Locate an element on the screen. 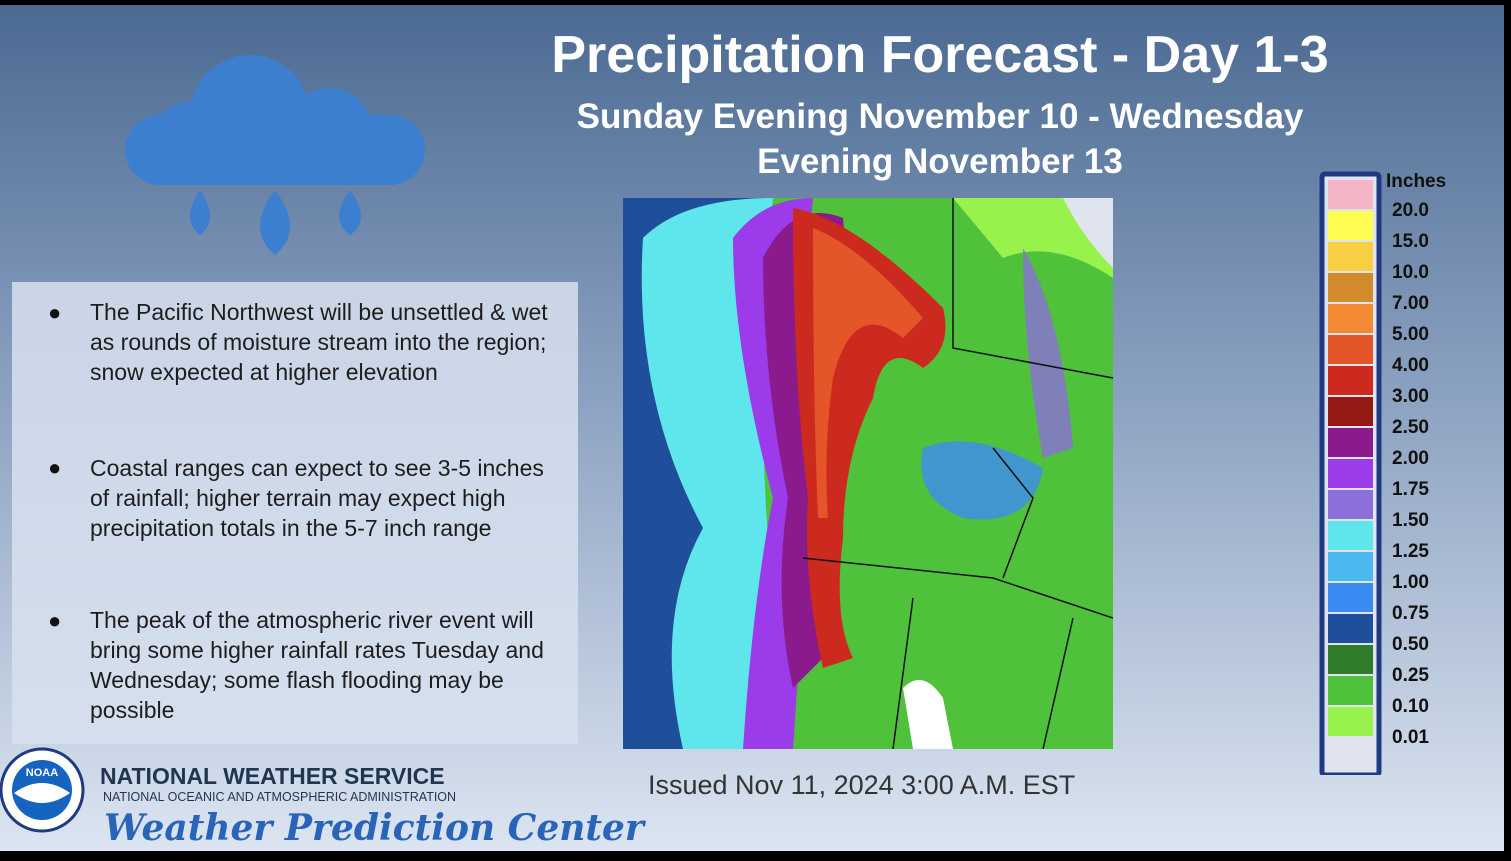 The width and height of the screenshot is (1511, 861). legend-label: 0.01 is located at coordinates (1410, 737).